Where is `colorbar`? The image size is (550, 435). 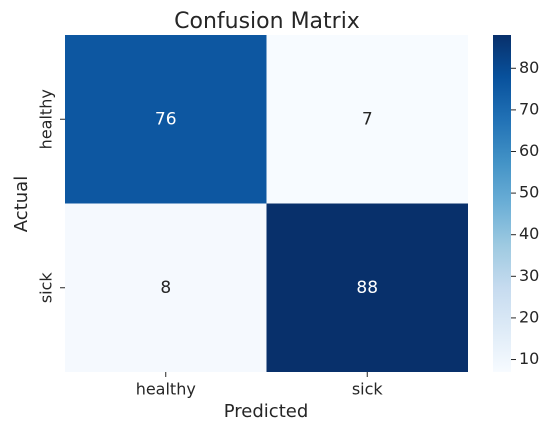 colorbar is located at coordinates (502, 203).